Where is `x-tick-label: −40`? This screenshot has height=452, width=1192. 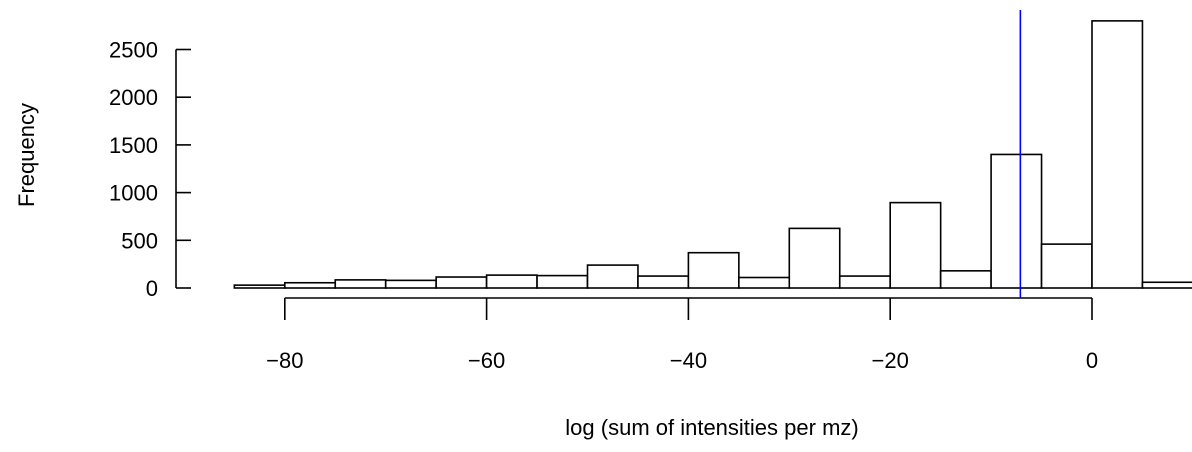
x-tick-label: −40 is located at coordinates (688, 360).